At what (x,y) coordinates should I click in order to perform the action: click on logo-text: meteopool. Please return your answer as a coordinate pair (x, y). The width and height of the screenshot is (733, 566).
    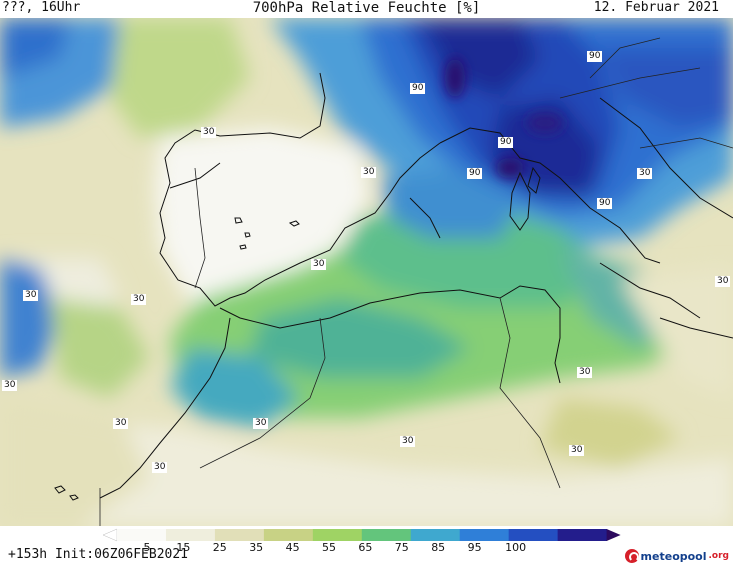
    Looking at the image, I should click on (673, 556).